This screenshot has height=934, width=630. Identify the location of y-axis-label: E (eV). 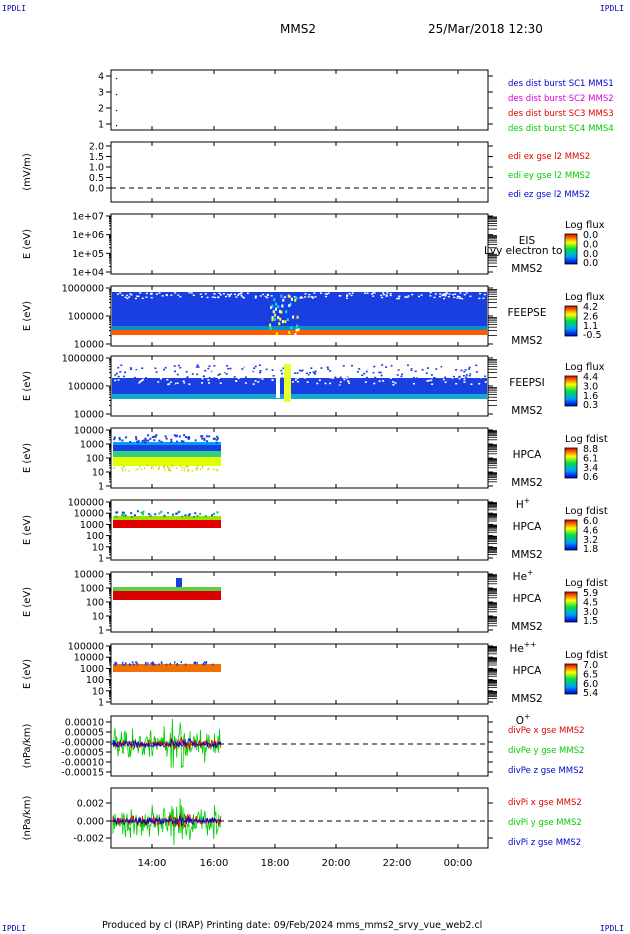
(27, 316).